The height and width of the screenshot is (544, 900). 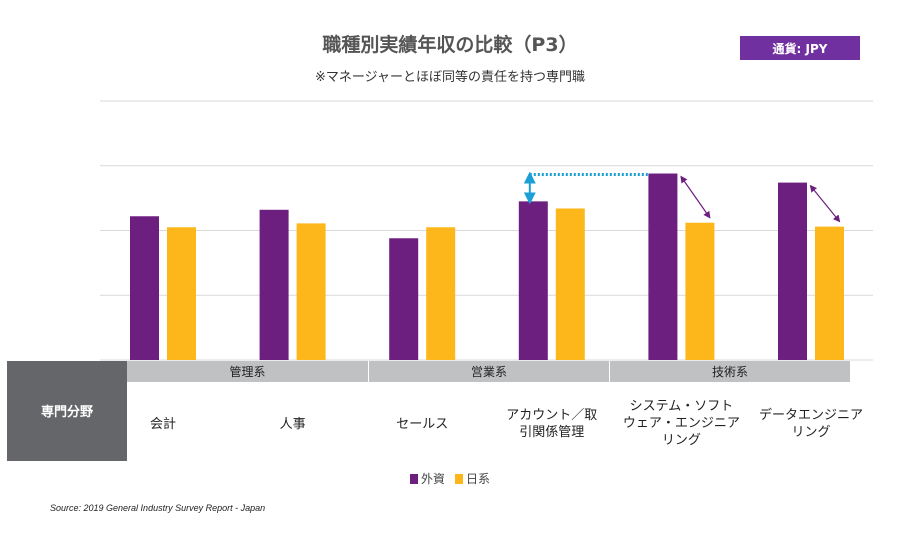 What do you see at coordinates (478, 479) in the screenshot?
I see `legend-label: 日系` at bounding box center [478, 479].